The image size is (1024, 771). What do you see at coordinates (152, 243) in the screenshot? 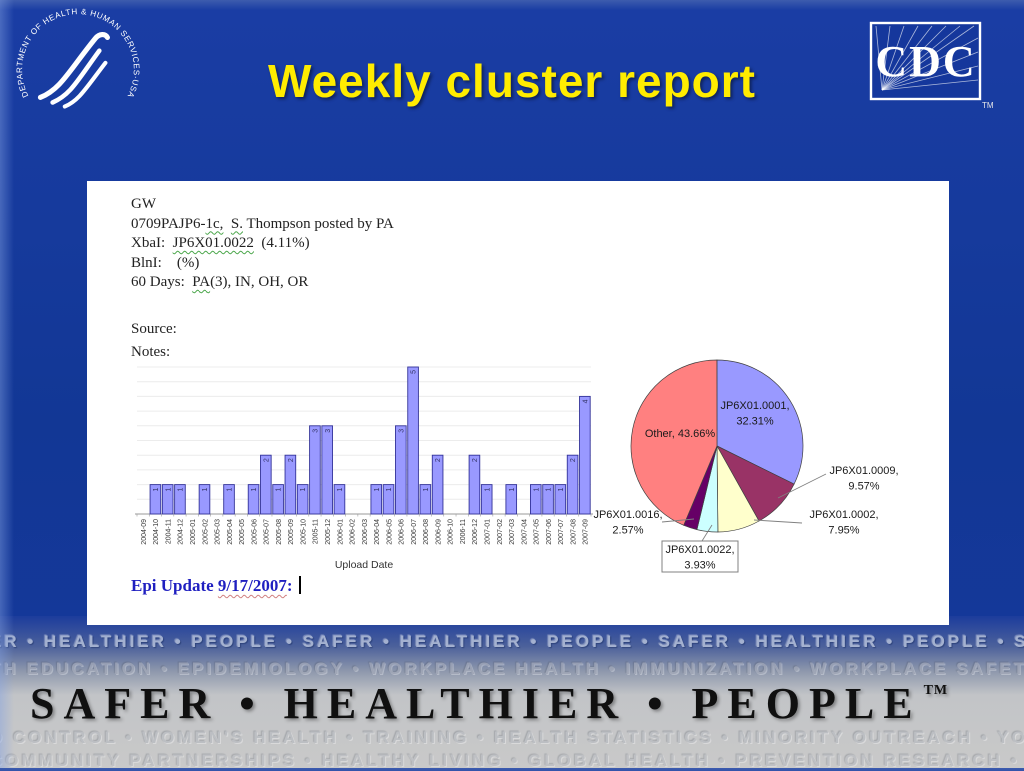
I see `report-text-segment: XbaI:` at bounding box center [152, 243].